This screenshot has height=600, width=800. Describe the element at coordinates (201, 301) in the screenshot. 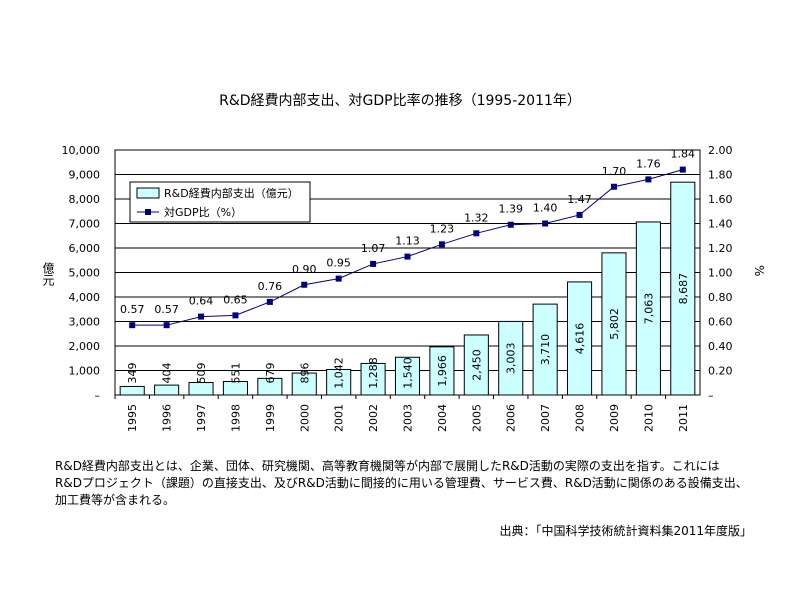

I see `line-value-label: 0.64` at that location.